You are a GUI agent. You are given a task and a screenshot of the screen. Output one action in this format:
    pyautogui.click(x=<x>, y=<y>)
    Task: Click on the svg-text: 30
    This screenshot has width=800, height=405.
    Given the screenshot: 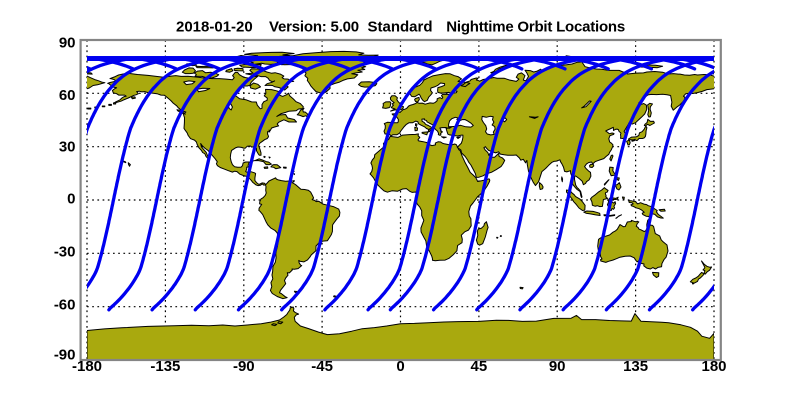 What is the action you would take?
    pyautogui.click(x=67, y=147)
    